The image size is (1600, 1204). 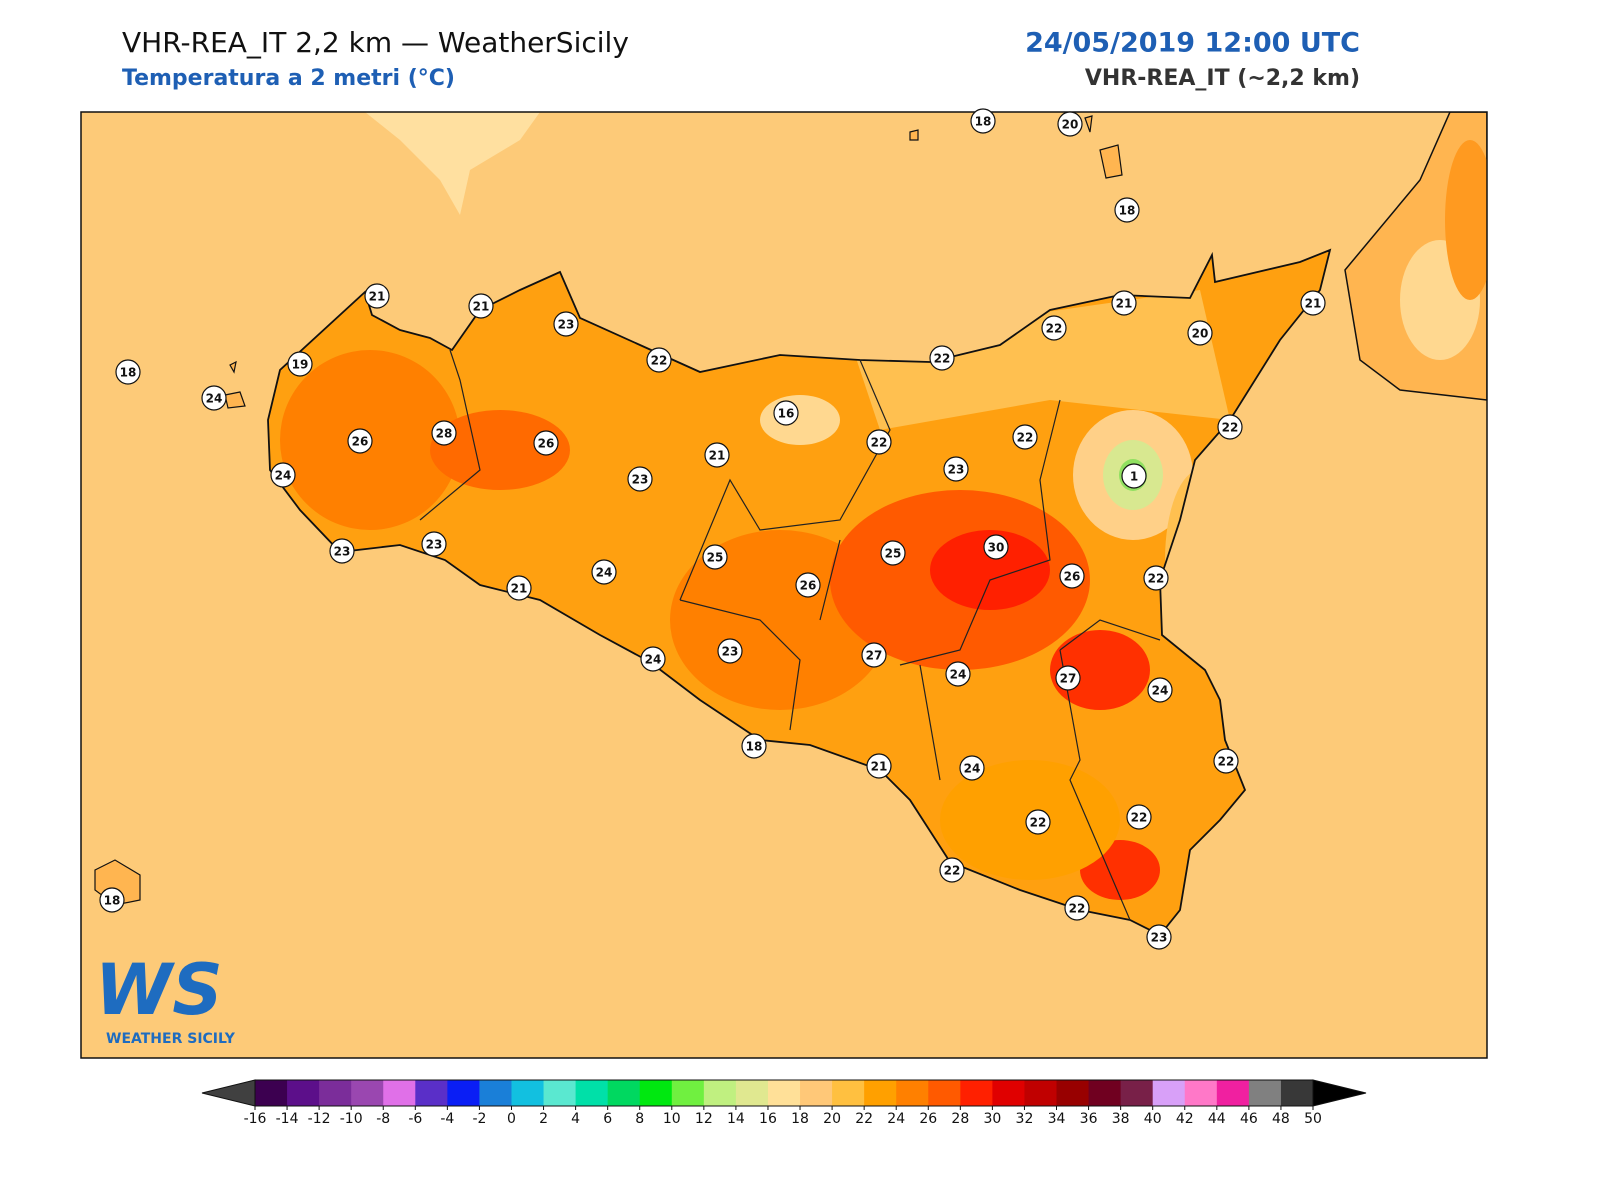 What do you see at coordinates (319, 1119) in the screenshot?
I see `colorbar-tick-label: -12` at bounding box center [319, 1119].